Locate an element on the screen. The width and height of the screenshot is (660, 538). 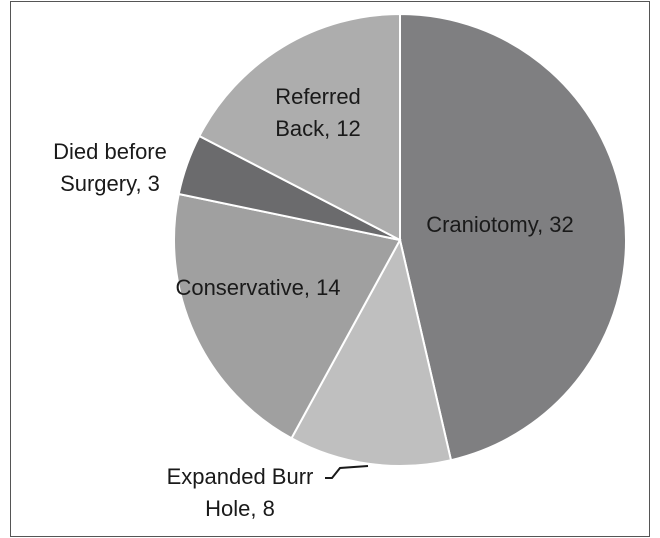
slice-label: Craniotomy, 32 is located at coordinates (500, 224).